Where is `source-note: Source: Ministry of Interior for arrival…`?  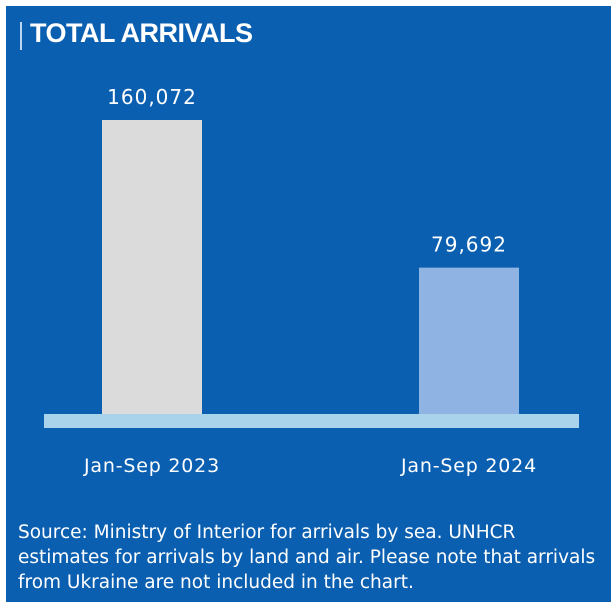 source-note: Source: Ministry of Interior for arrival… is located at coordinates (307, 557).